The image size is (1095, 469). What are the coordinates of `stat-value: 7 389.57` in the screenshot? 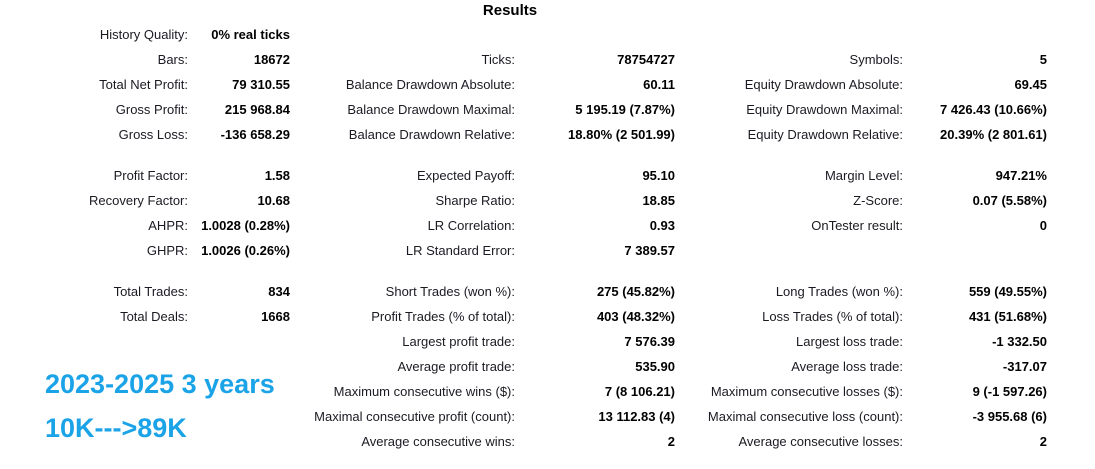 It's located at (649, 250).